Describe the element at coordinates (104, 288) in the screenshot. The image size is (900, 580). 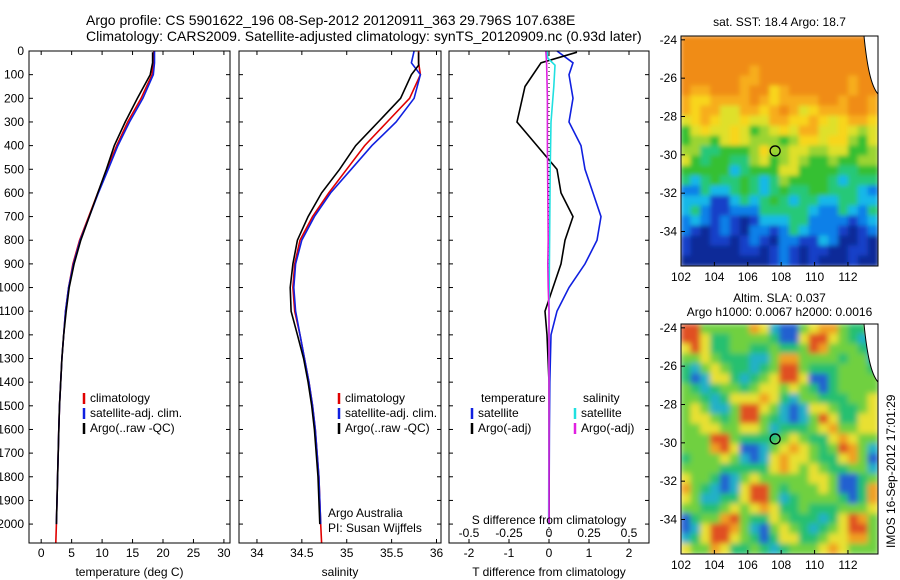
I see `temperature-series-line` at that location.